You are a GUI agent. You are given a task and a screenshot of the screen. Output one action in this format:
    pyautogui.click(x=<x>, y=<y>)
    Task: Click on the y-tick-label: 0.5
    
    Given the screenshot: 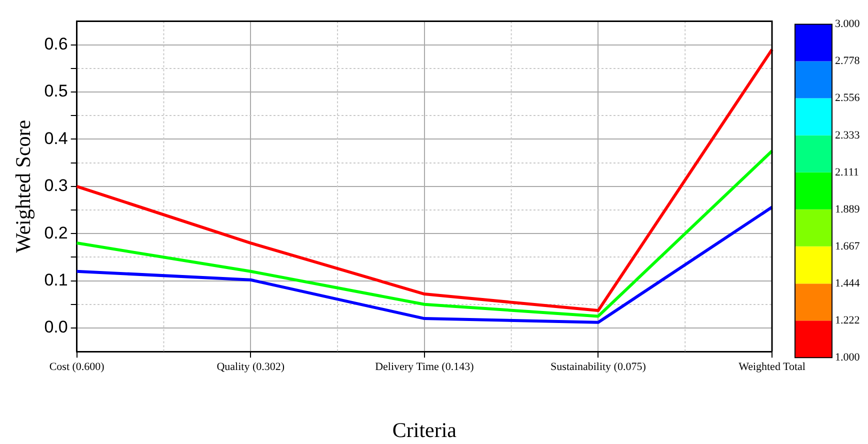 What is the action you would take?
    pyautogui.click(x=56, y=91)
    